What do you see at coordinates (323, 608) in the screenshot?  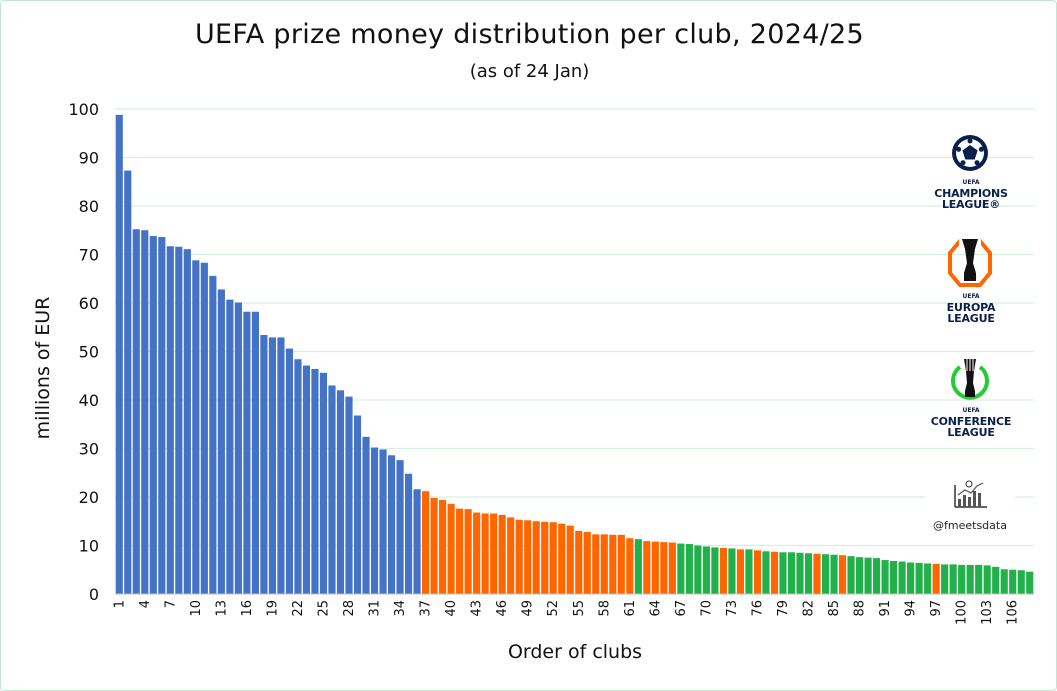 I see `x-tick-label: 25` at bounding box center [323, 608].